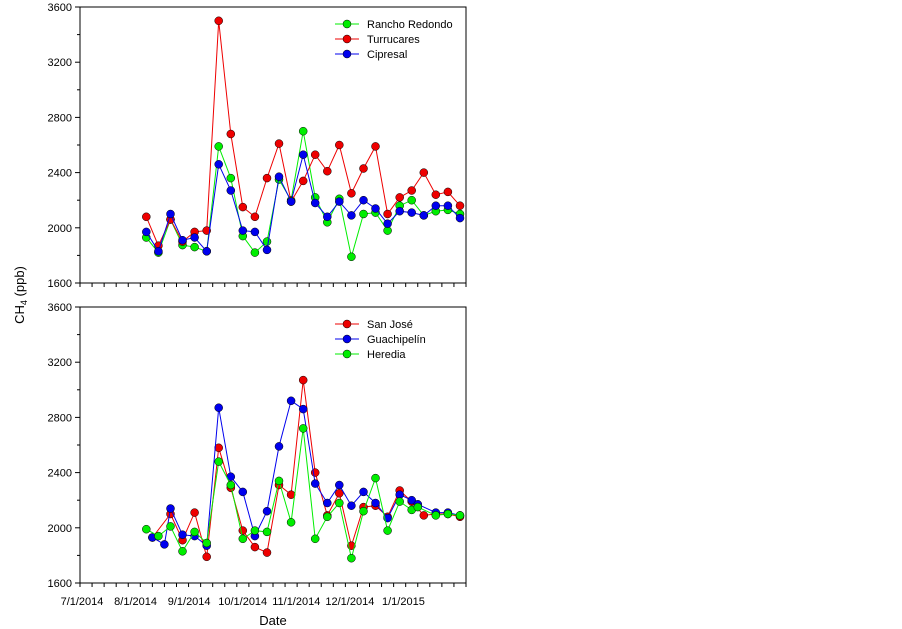 This screenshot has height=629, width=902. Describe the element at coordinates (394, 40) in the screenshot. I see `top-panel-legend: Rancho Redondo Turrucares Cipresal` at that location.